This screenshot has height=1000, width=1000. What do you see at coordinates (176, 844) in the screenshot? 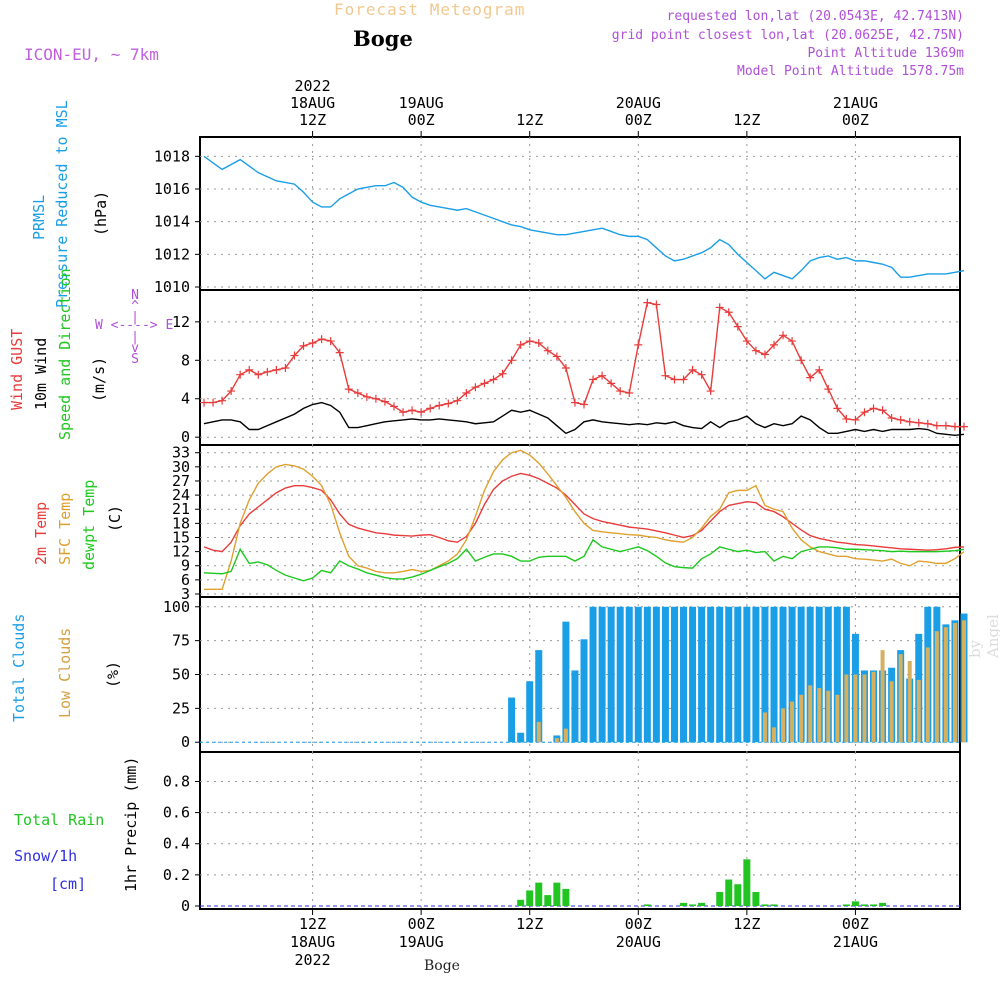
I see `y-tick-label: 0.4` at bounding box center [176, 844].